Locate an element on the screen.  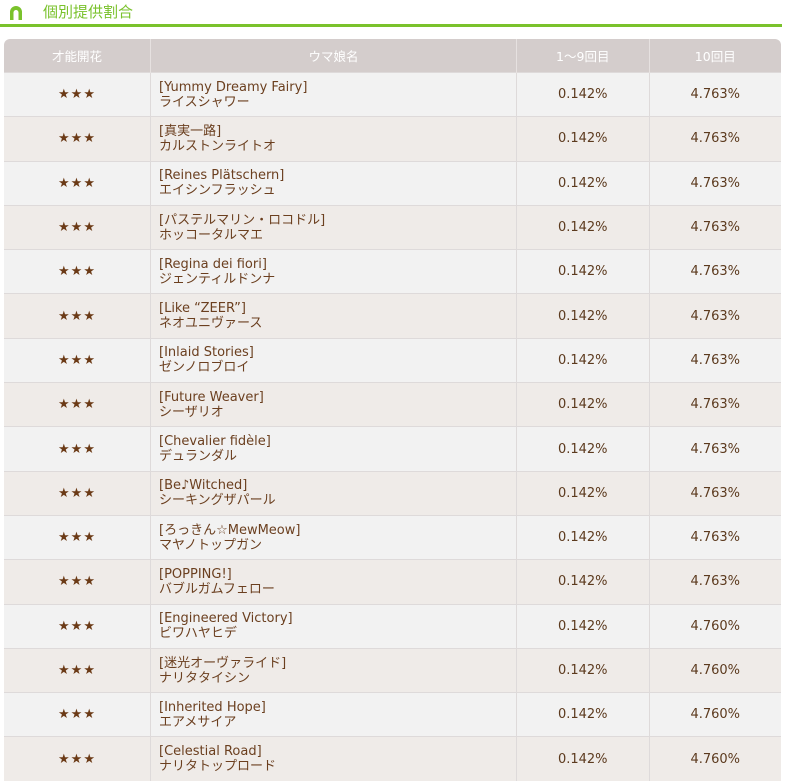
outfit-name: [Future Weaver] is located at coordinates (211, 397).